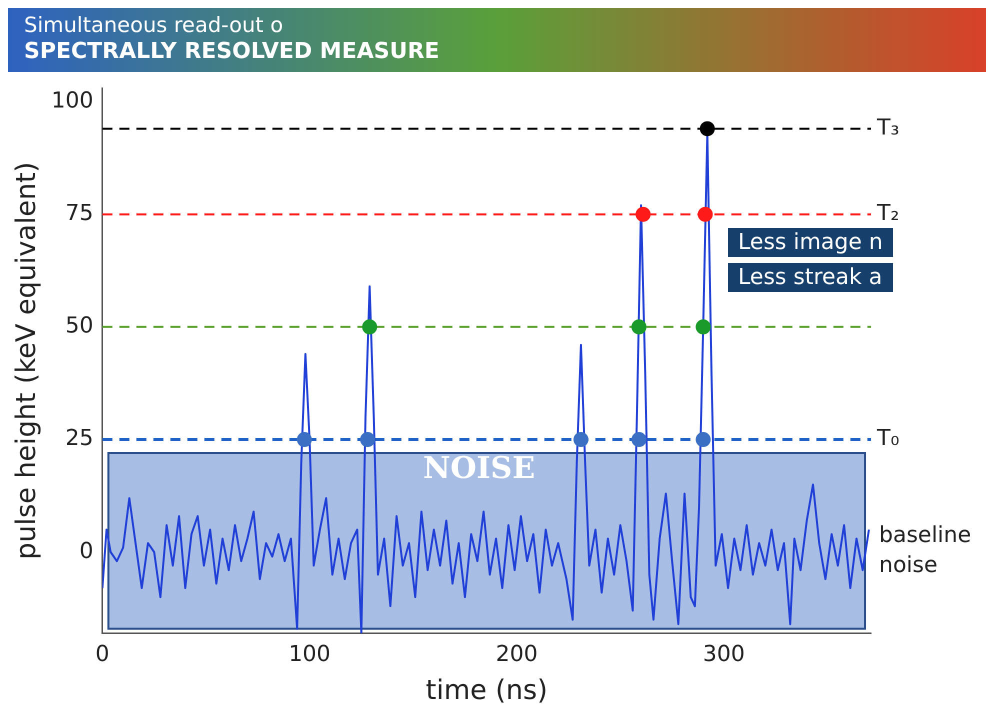 Image resolution: width=994 pixels, height=723 pixels. Describe the element at coordinates (925, 550) in the screenshot. I see `text: baseline noise` at that location.